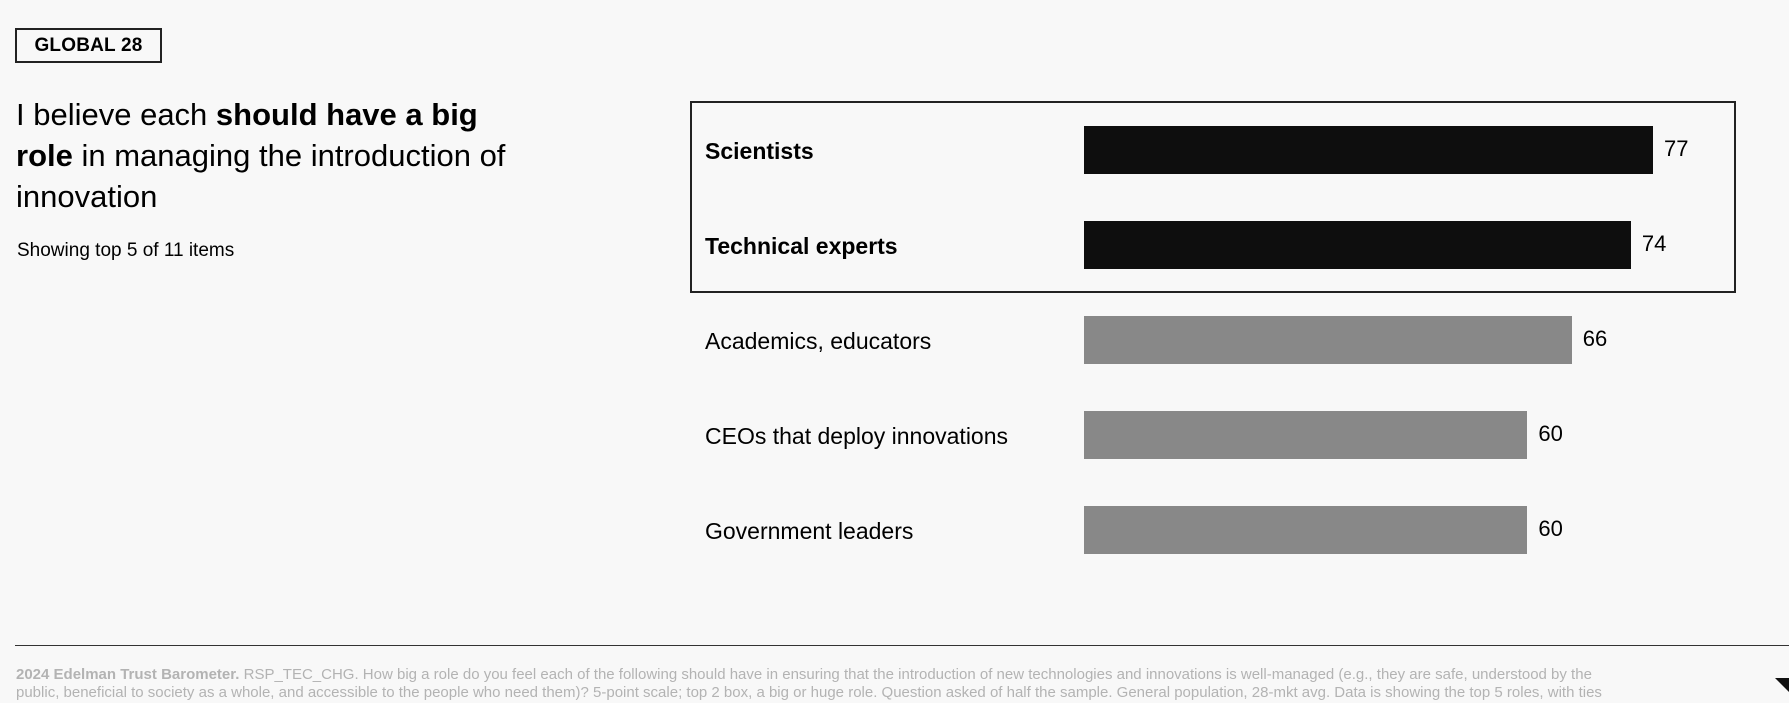  I want to click on next-arrow-icon, so click(1782, 685).